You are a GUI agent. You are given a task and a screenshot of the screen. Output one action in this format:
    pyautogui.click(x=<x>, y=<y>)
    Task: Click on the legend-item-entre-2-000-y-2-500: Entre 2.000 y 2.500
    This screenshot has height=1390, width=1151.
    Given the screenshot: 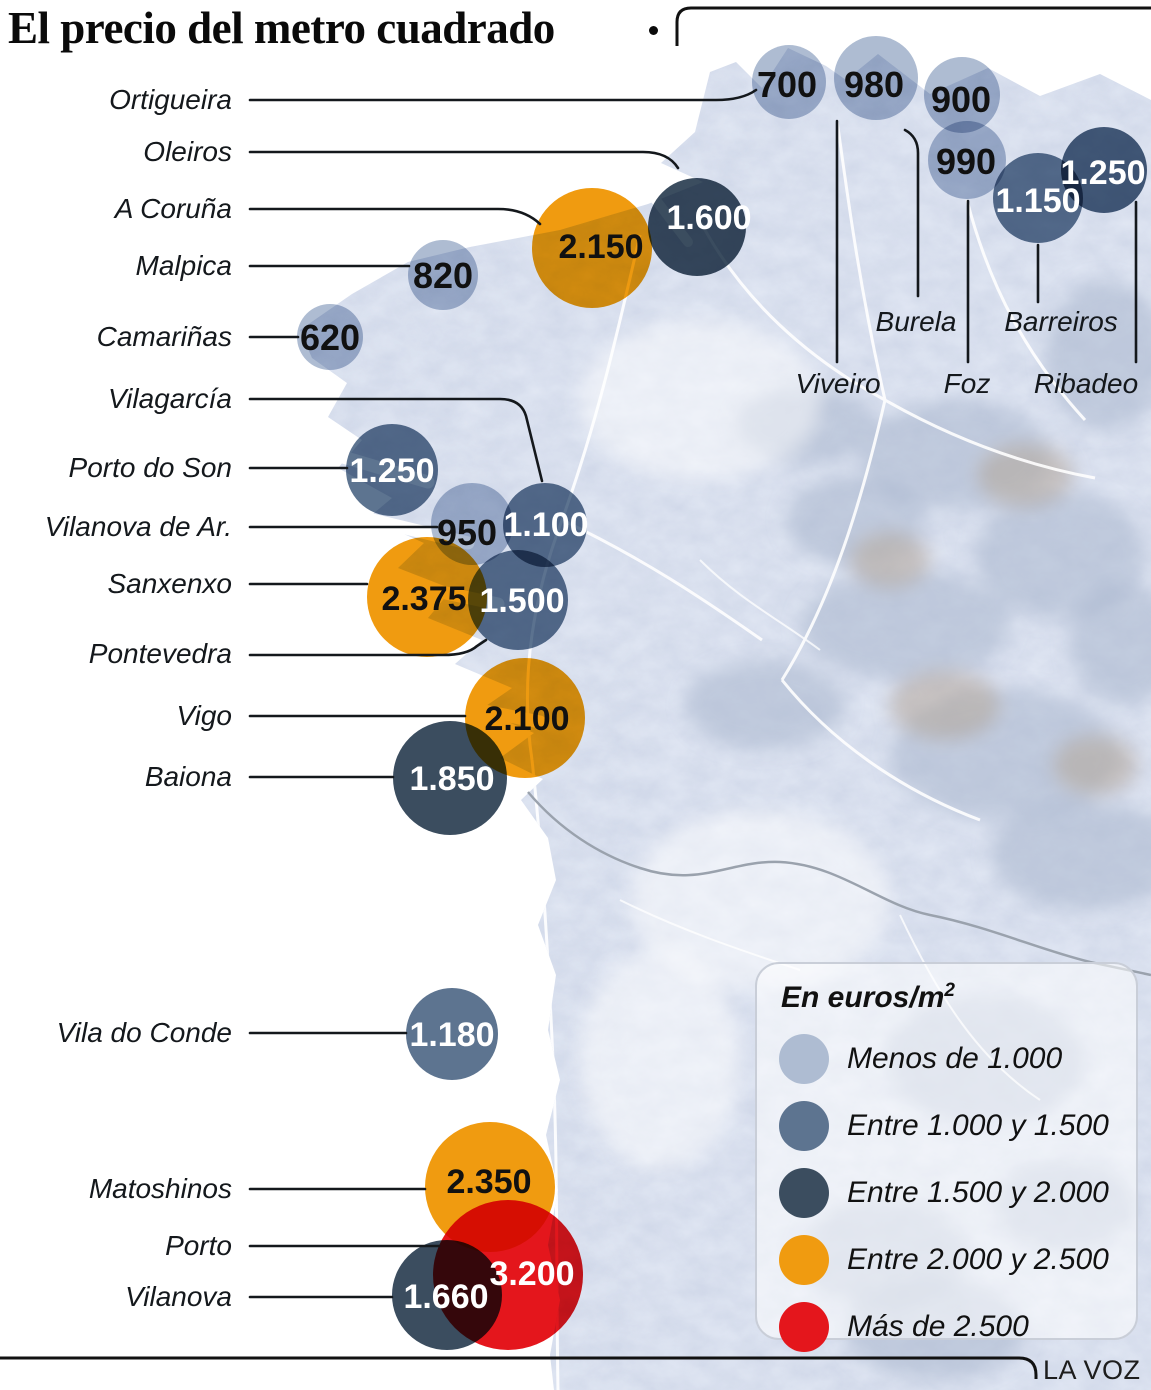 What is the action you would take?
    pyautogui.click(x=957, y=1259)
    